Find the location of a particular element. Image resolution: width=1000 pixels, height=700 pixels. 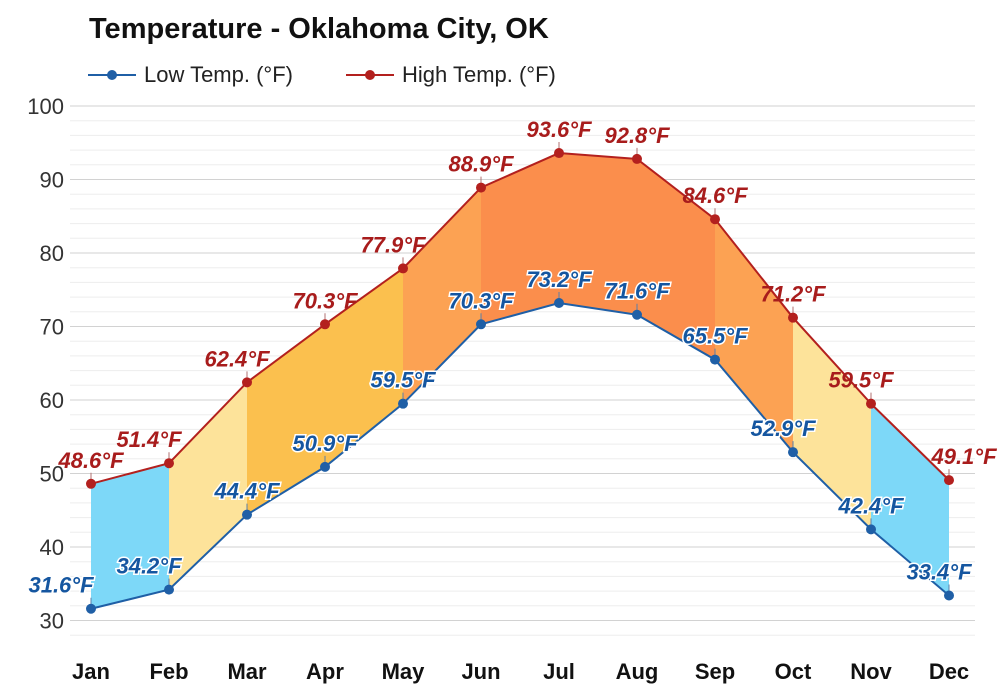

low-temp-label: 34.2°F is located at coordinates (149, 566).